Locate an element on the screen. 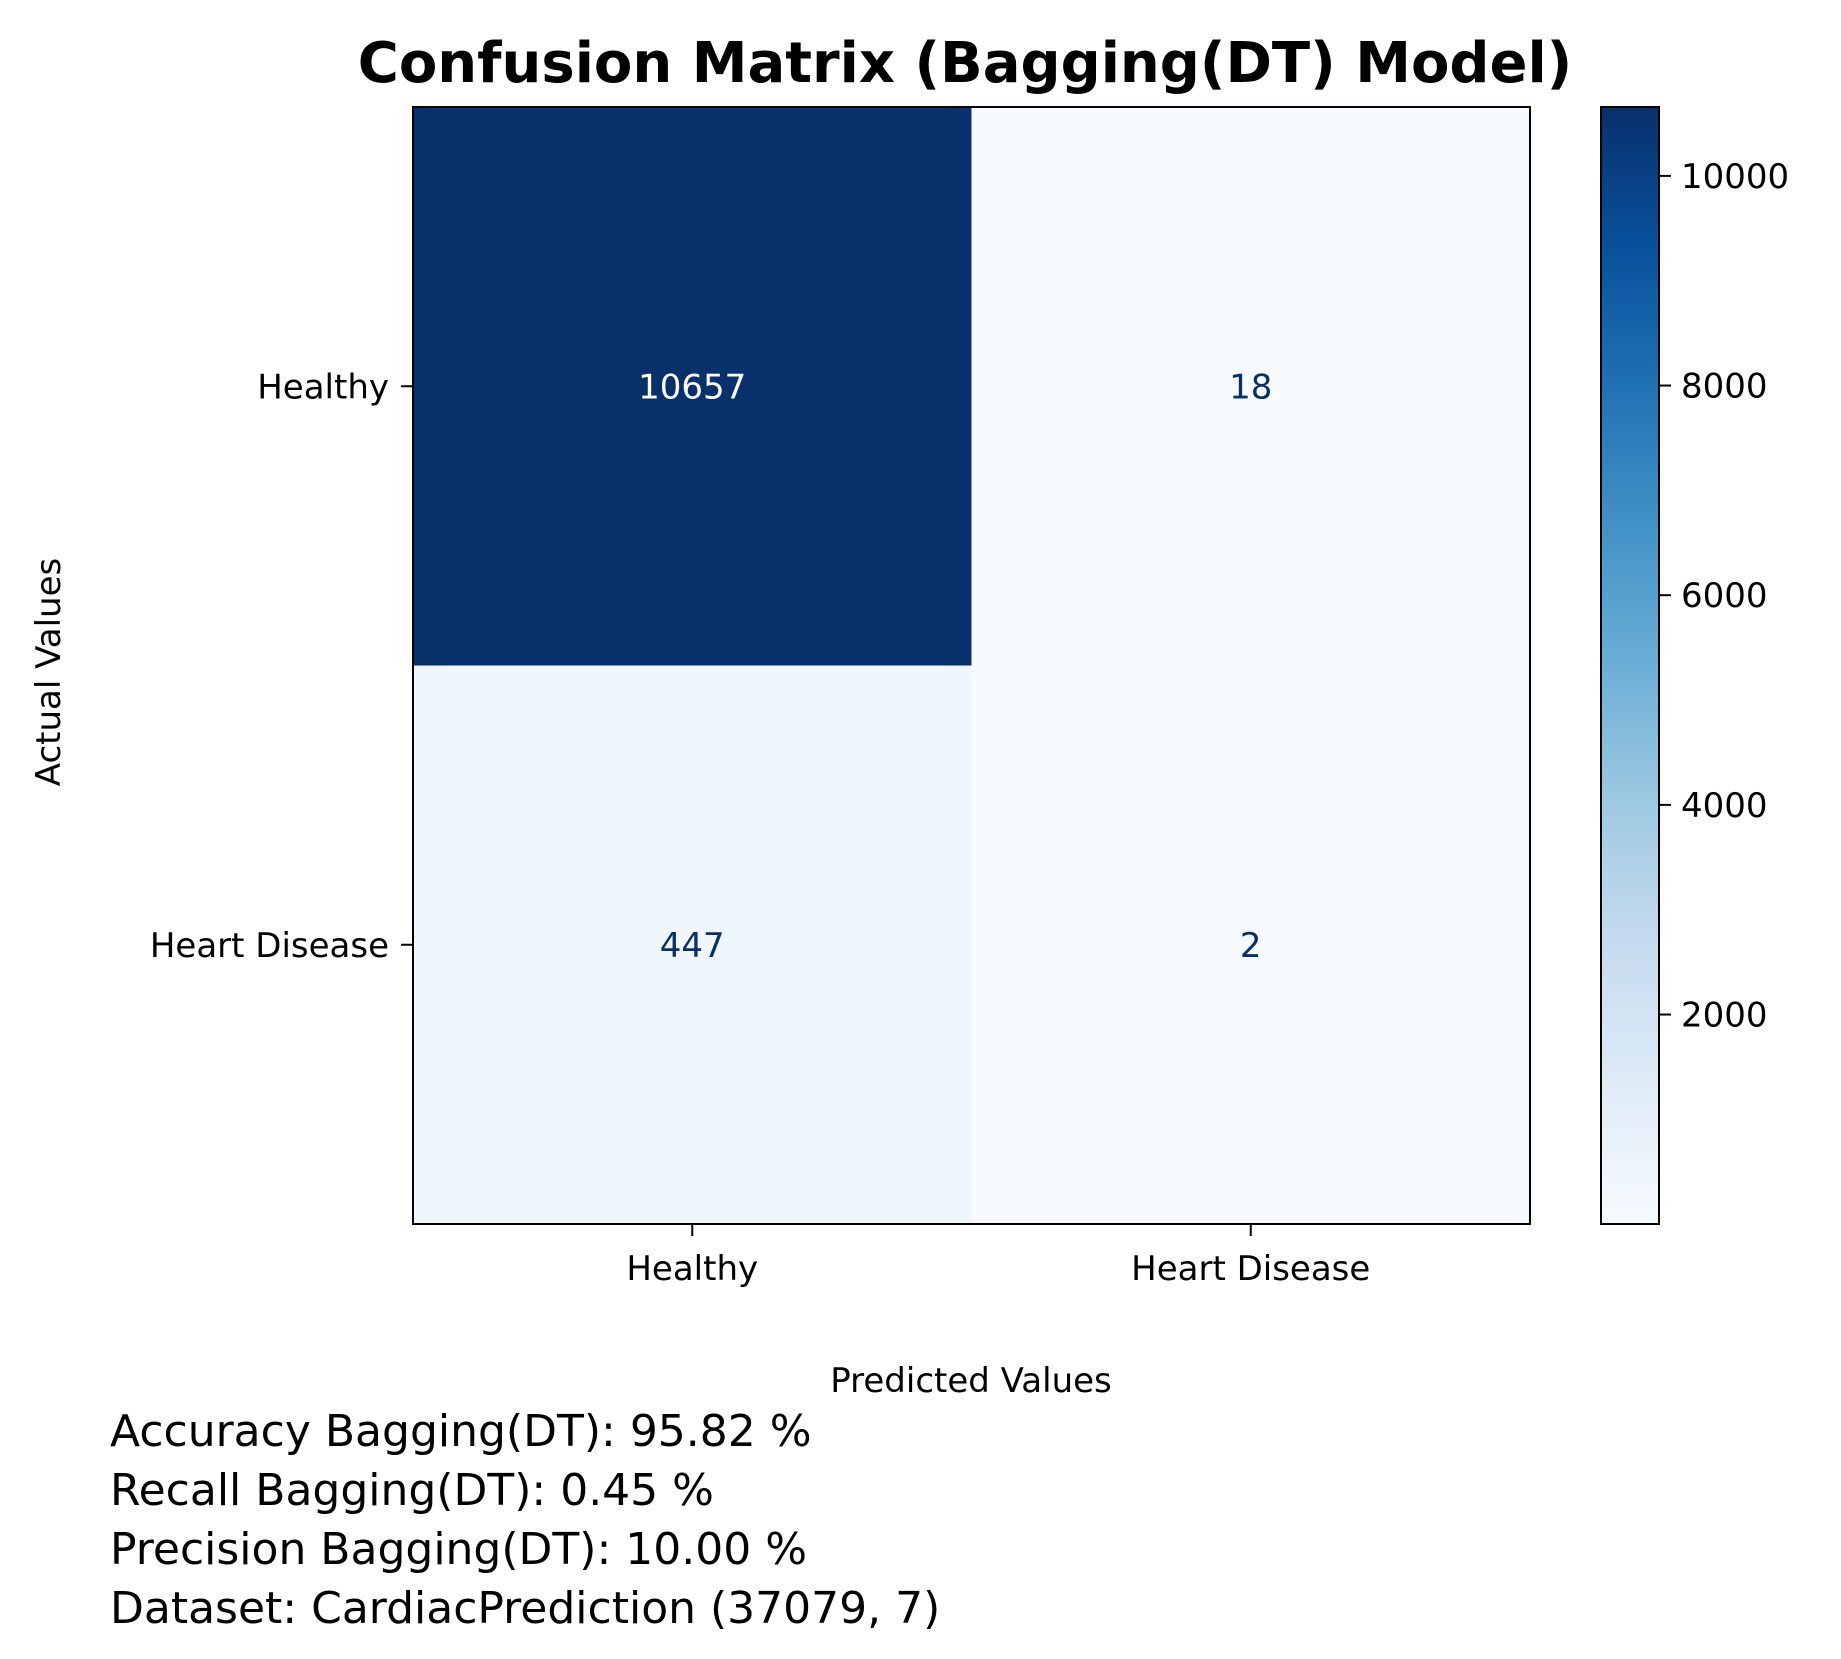  colorbar-tick-label: 4000 is located at coordinates (1724, 806).